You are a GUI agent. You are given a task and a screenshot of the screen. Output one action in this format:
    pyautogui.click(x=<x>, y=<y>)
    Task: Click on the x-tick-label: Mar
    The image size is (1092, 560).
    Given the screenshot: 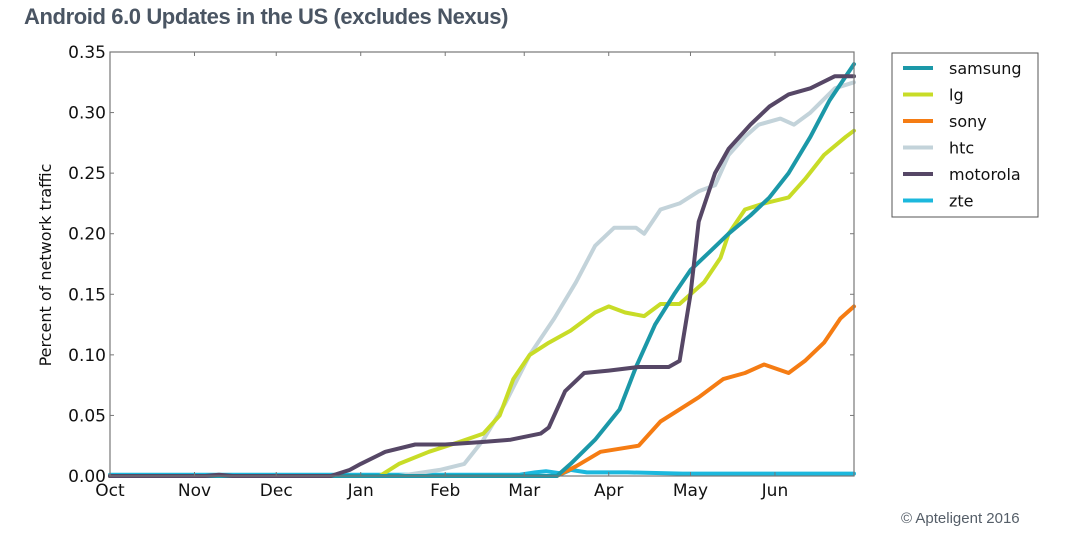 What is the action you would take?
    pyautogui.click(x=524, y=491)
    